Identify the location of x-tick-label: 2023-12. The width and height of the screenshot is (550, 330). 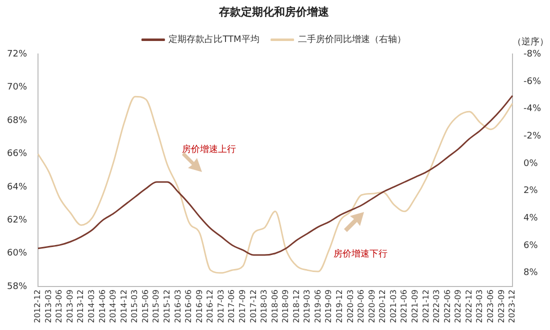
(512, 307).